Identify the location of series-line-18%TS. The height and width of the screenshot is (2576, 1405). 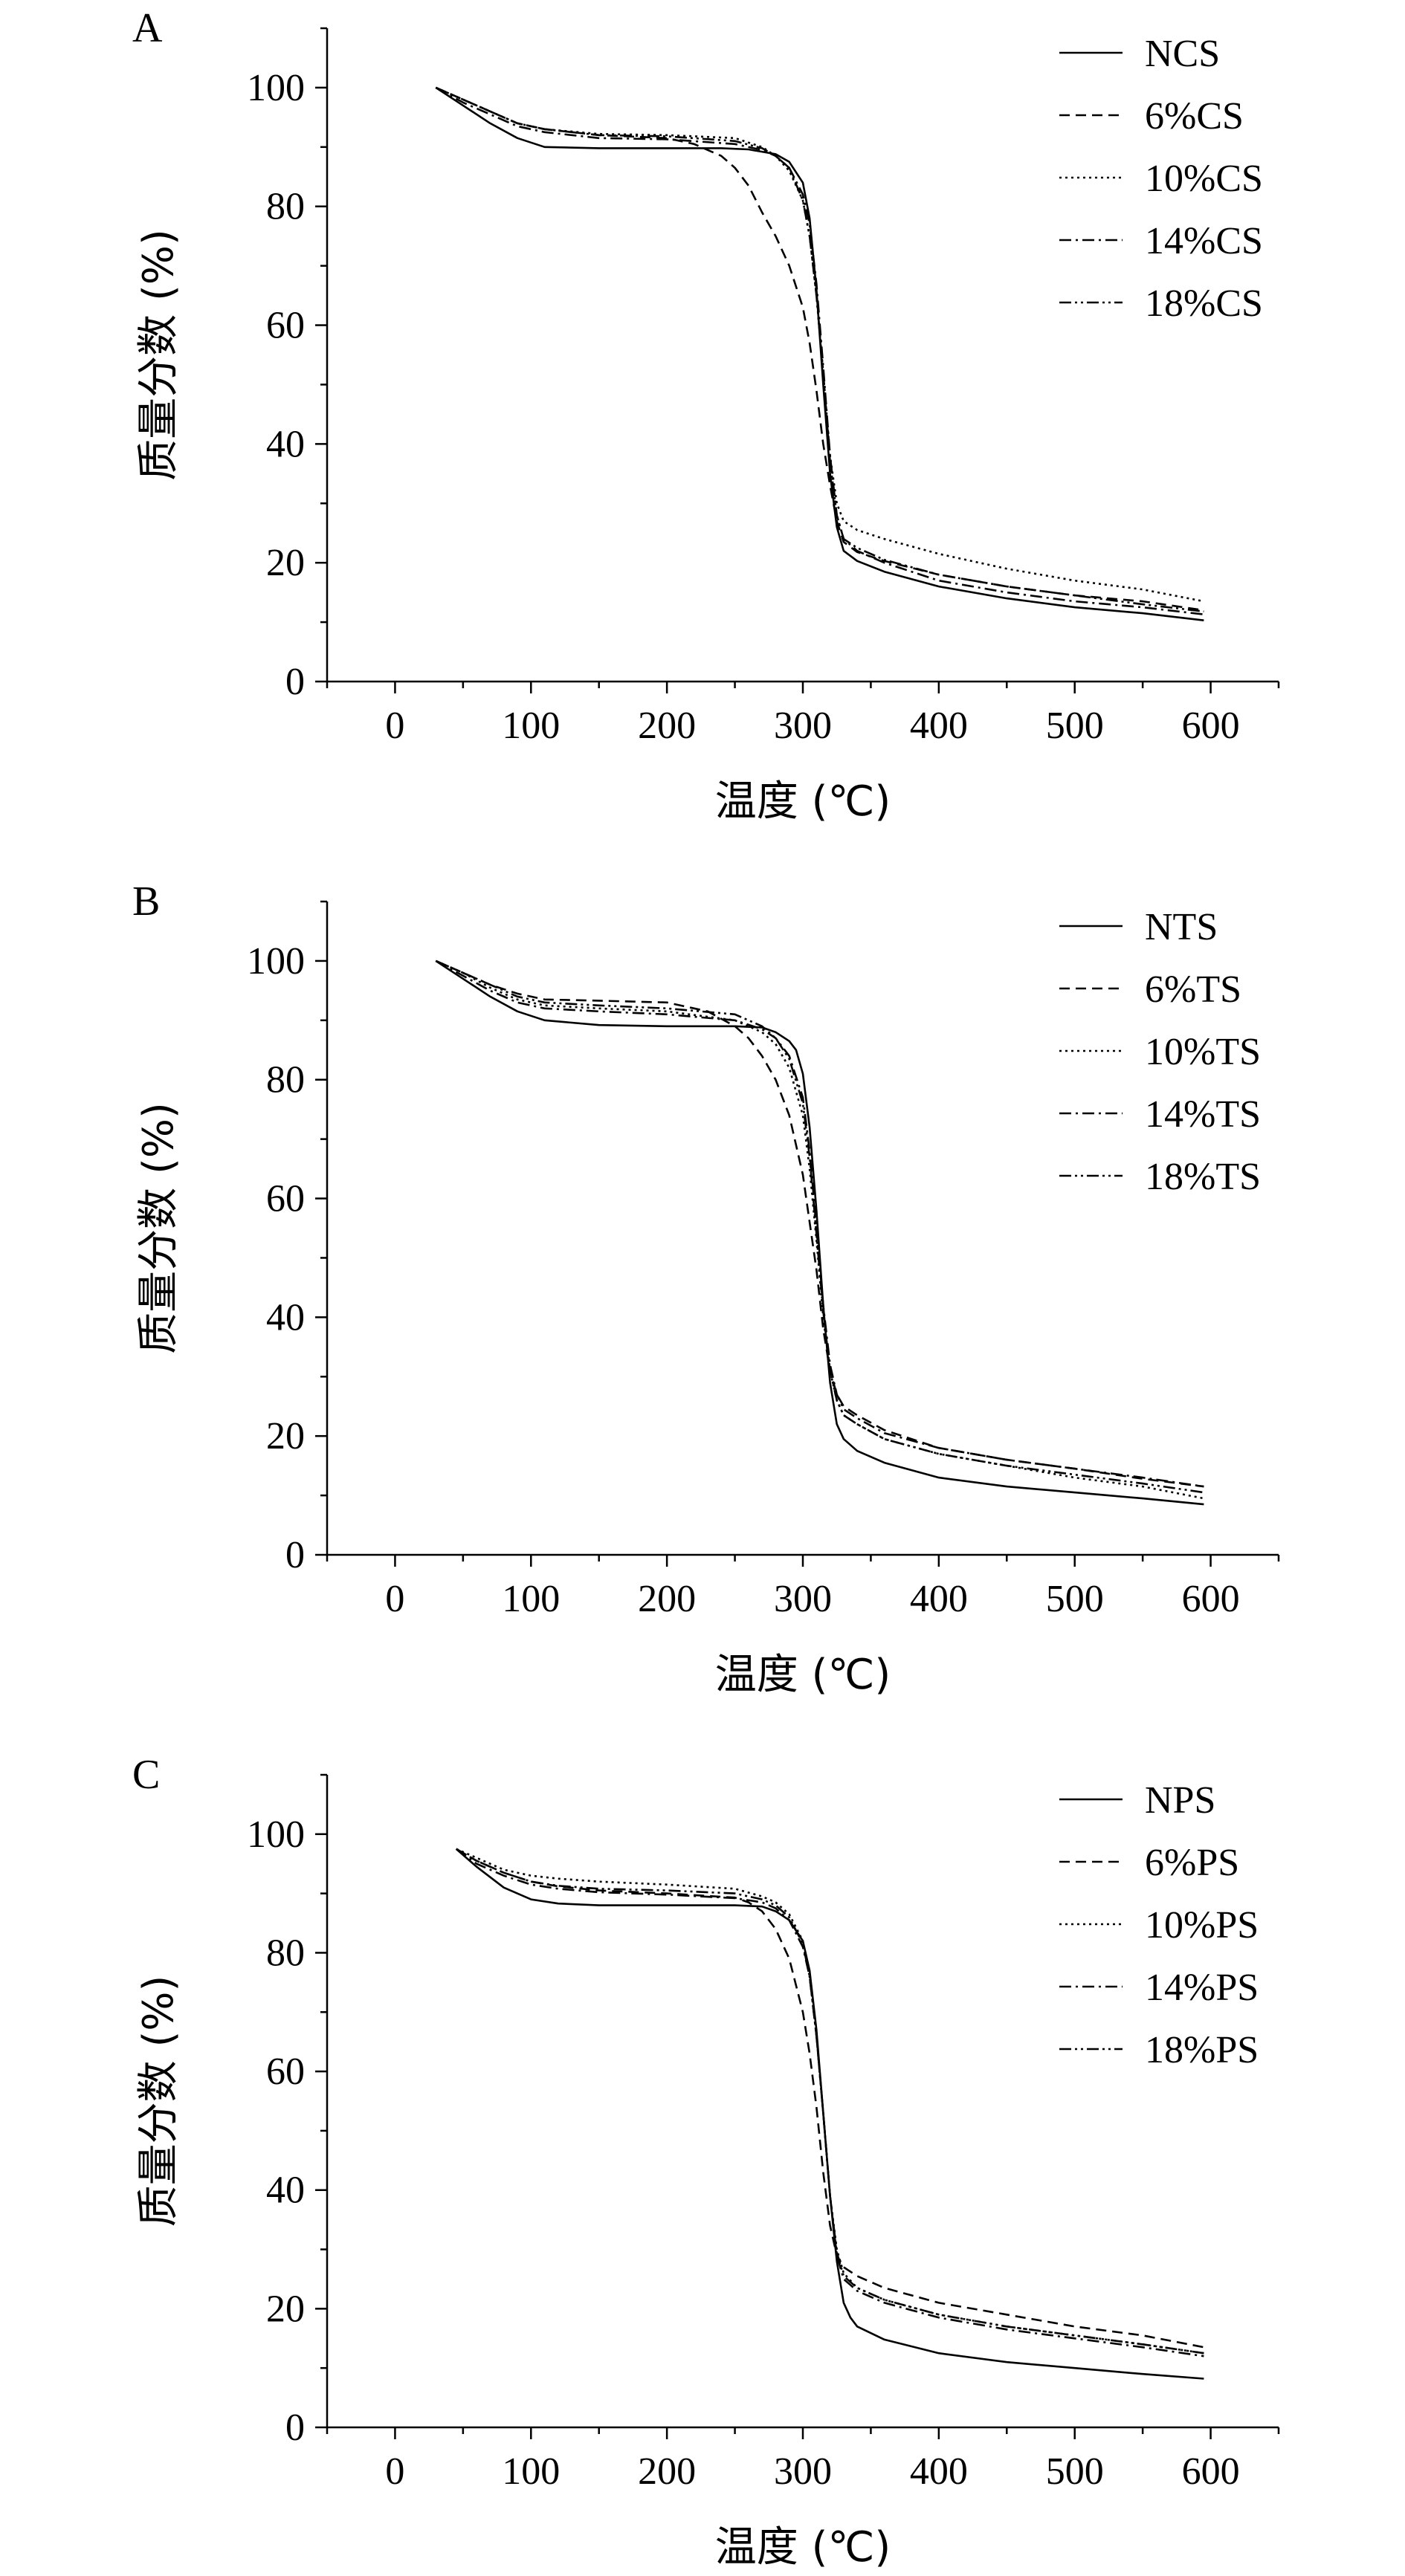
(820, 1226).